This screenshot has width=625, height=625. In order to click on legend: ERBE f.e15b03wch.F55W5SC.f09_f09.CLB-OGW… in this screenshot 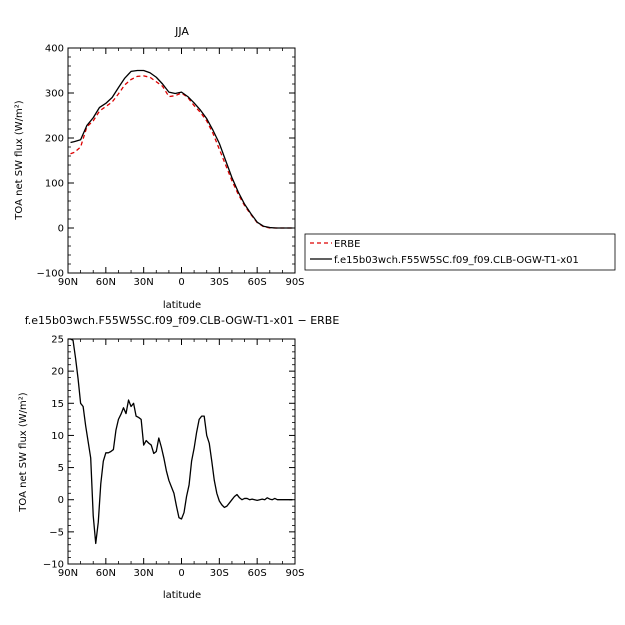, I will do `click(460, 252)`.